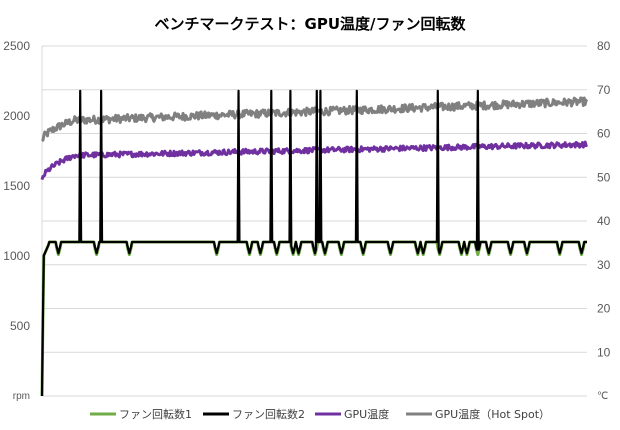 This screenshot has height=430, width=620. What do you see at coordinates (366, 414) in the screenshot?
I see `legend-label: GPU温度` at bounding box center [366, 414].